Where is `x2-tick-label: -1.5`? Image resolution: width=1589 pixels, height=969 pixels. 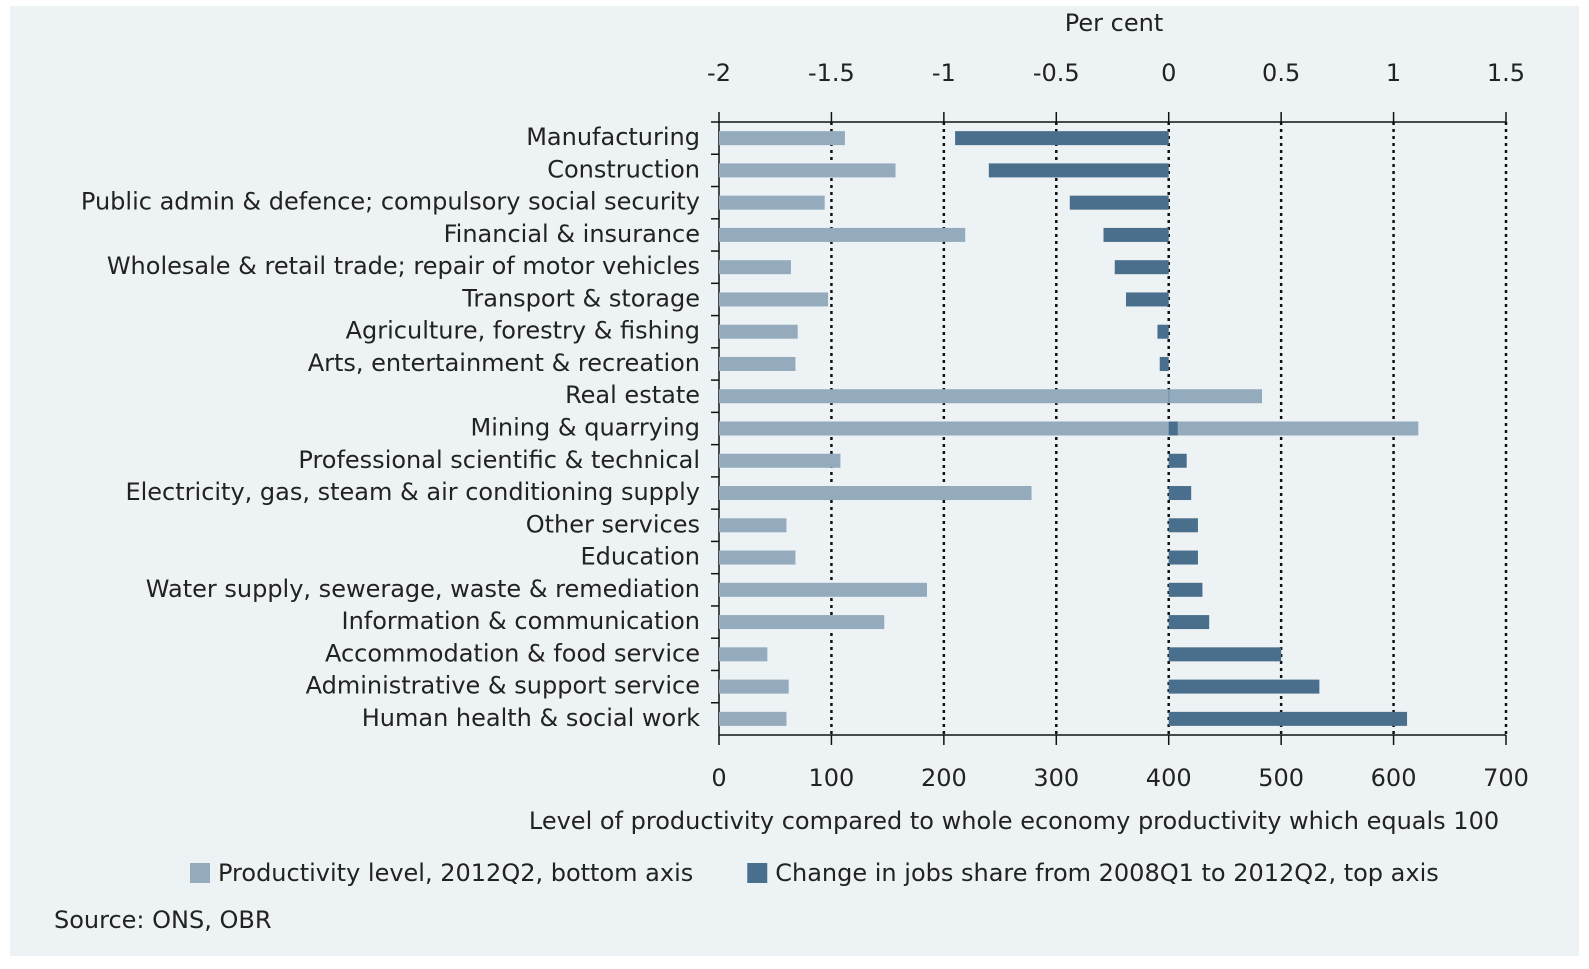 x2-tick-label: -1.5 is located at coordinates (831, 73).